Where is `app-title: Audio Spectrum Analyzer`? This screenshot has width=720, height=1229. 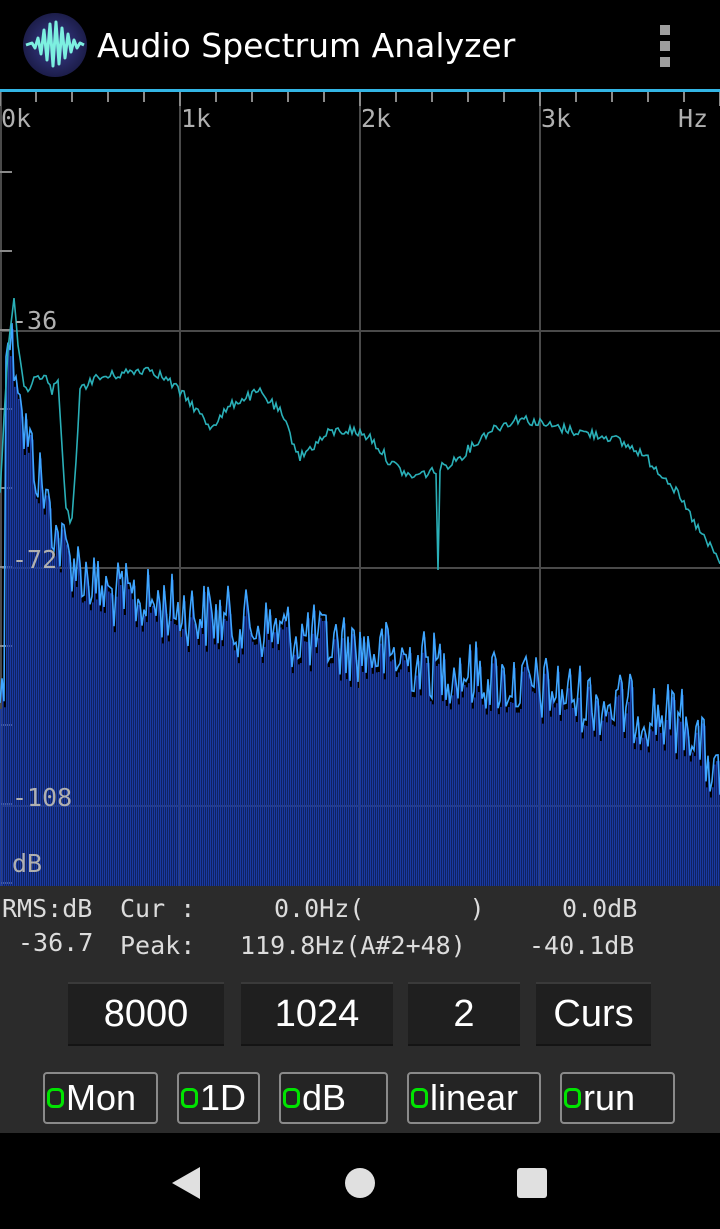
app-title: Audio Spectrum Analyzer is located at coordinates (306, 45).